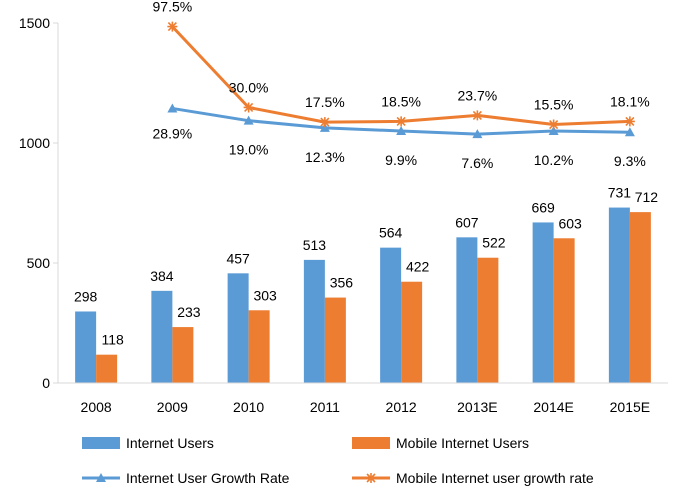  I want to click on bar-value-label: 303, so click(265, 295).